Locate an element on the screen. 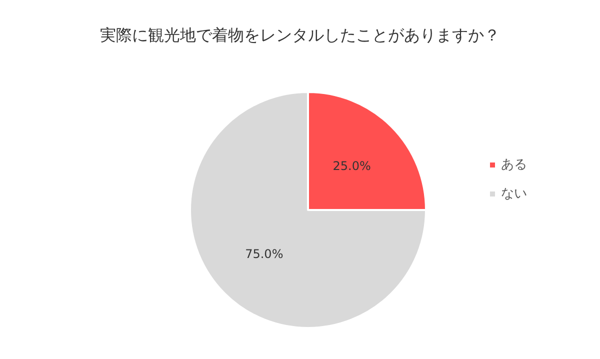  data-label: 75.0% is located at coordinates (264, 253).